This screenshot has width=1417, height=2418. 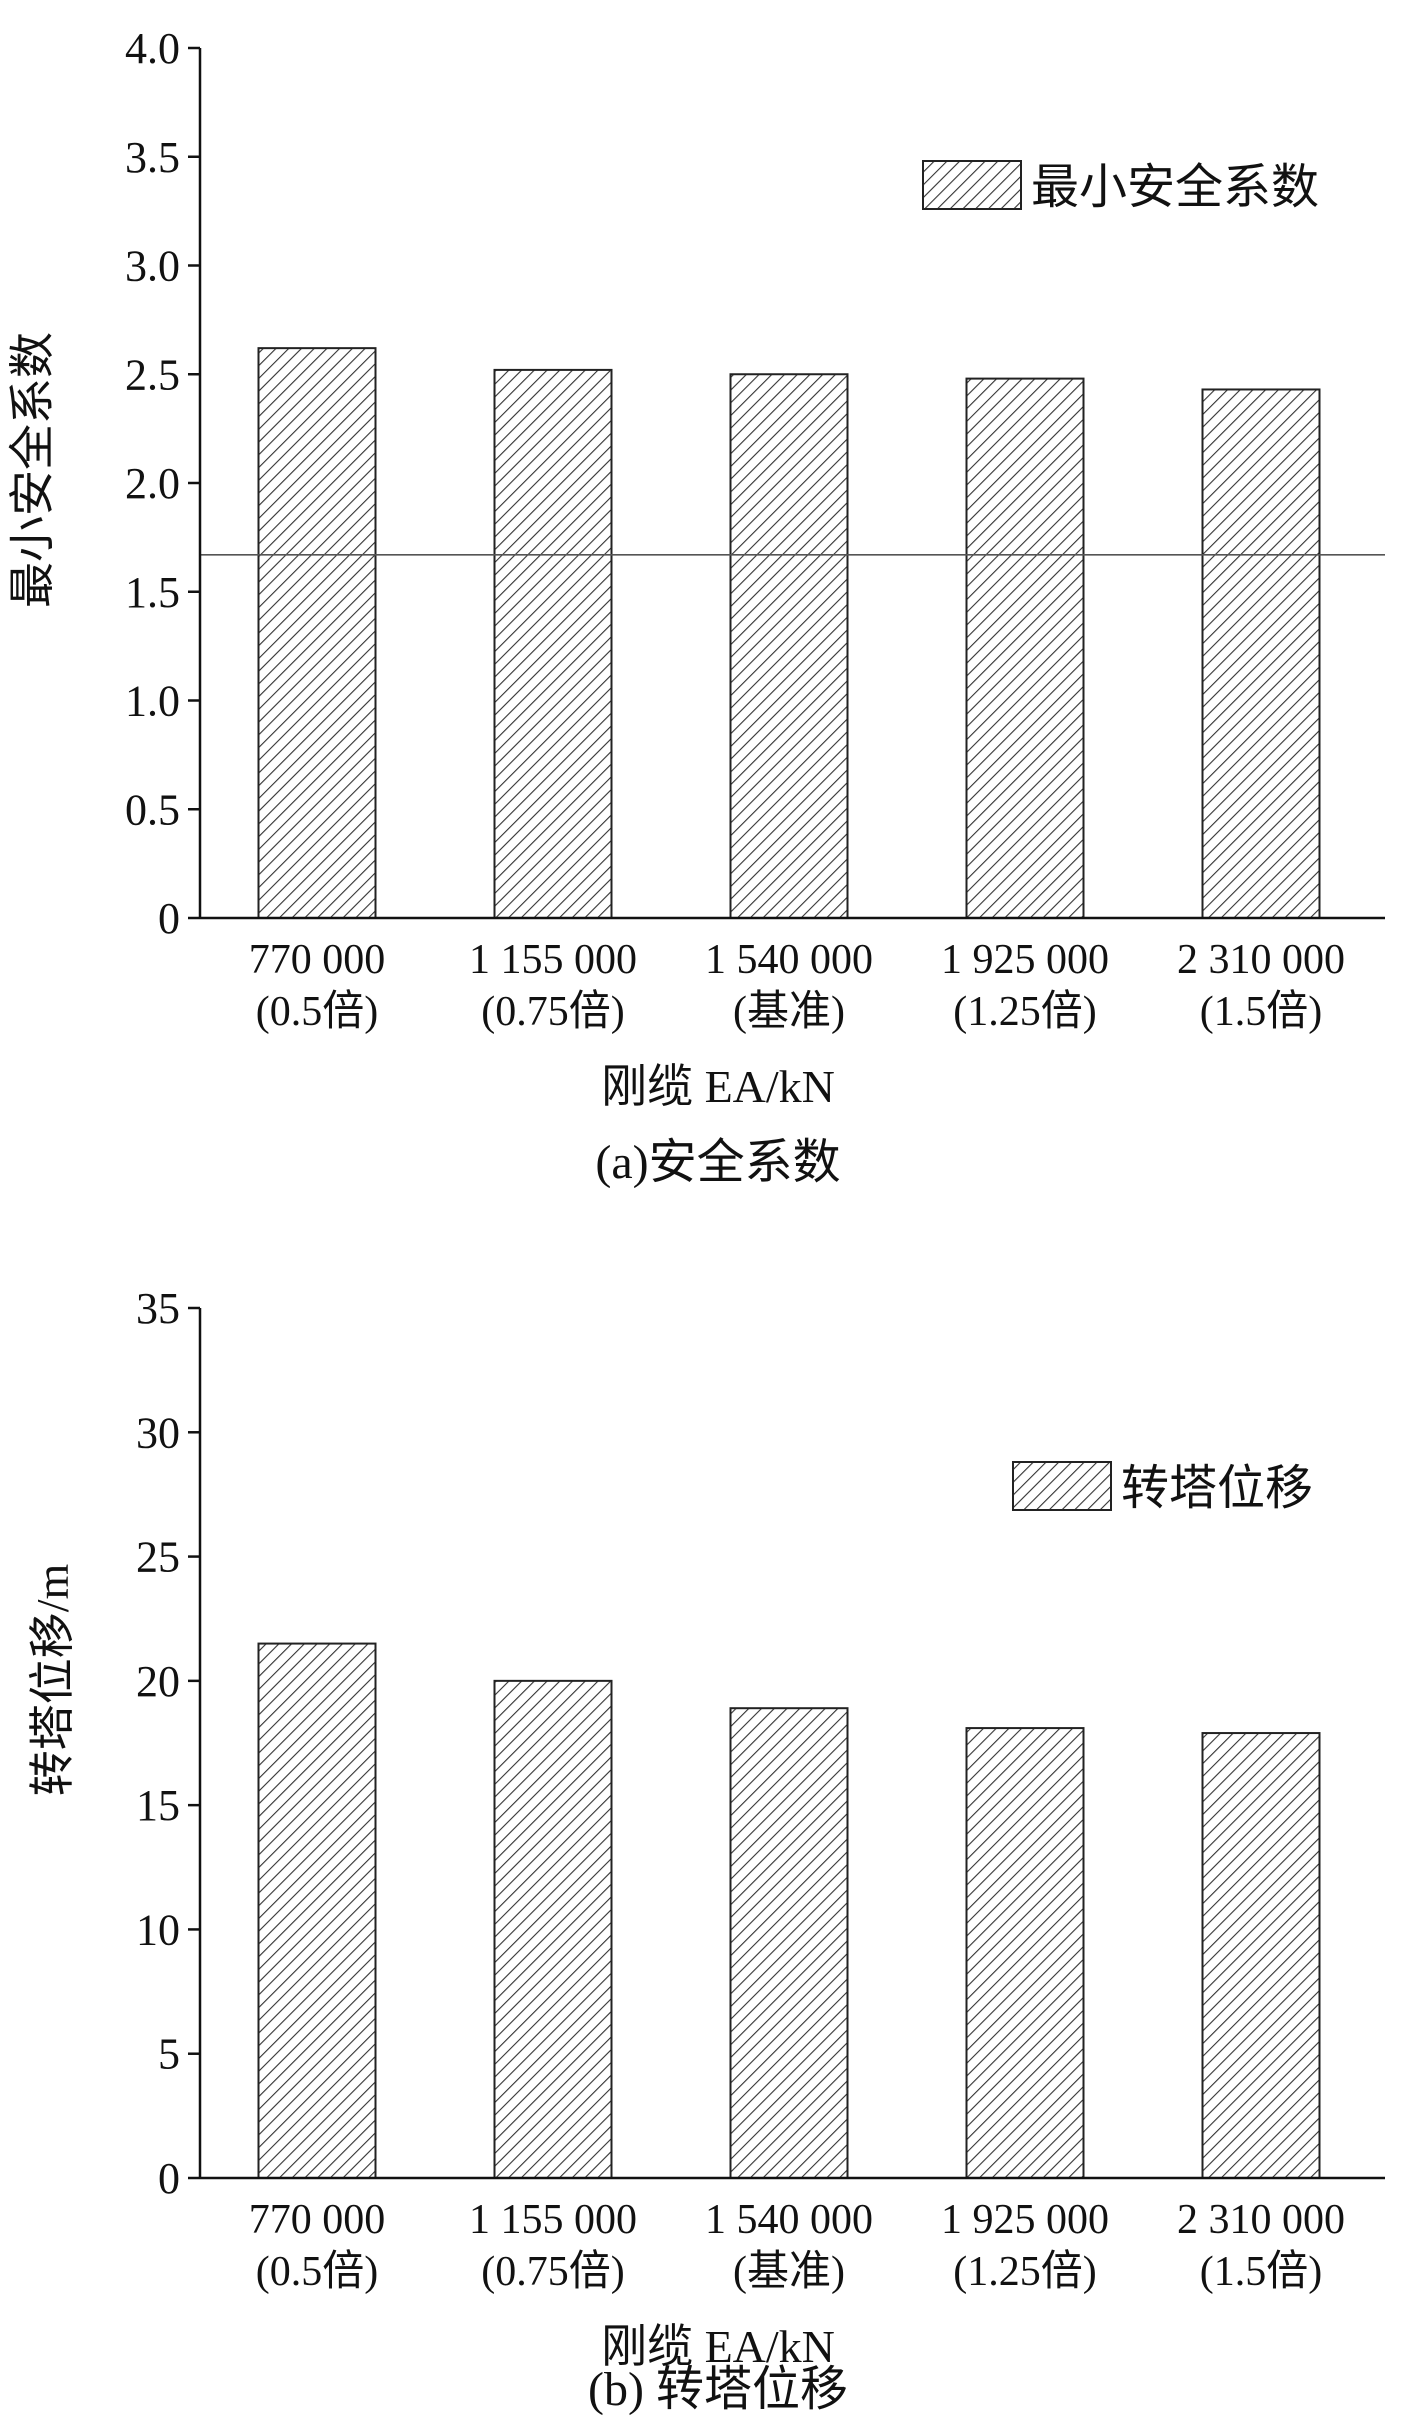 What do you see at coordinates (158, 1929) in the screenshot?
I see `y-tick-label: 10` at bounding box center [158, 1929].